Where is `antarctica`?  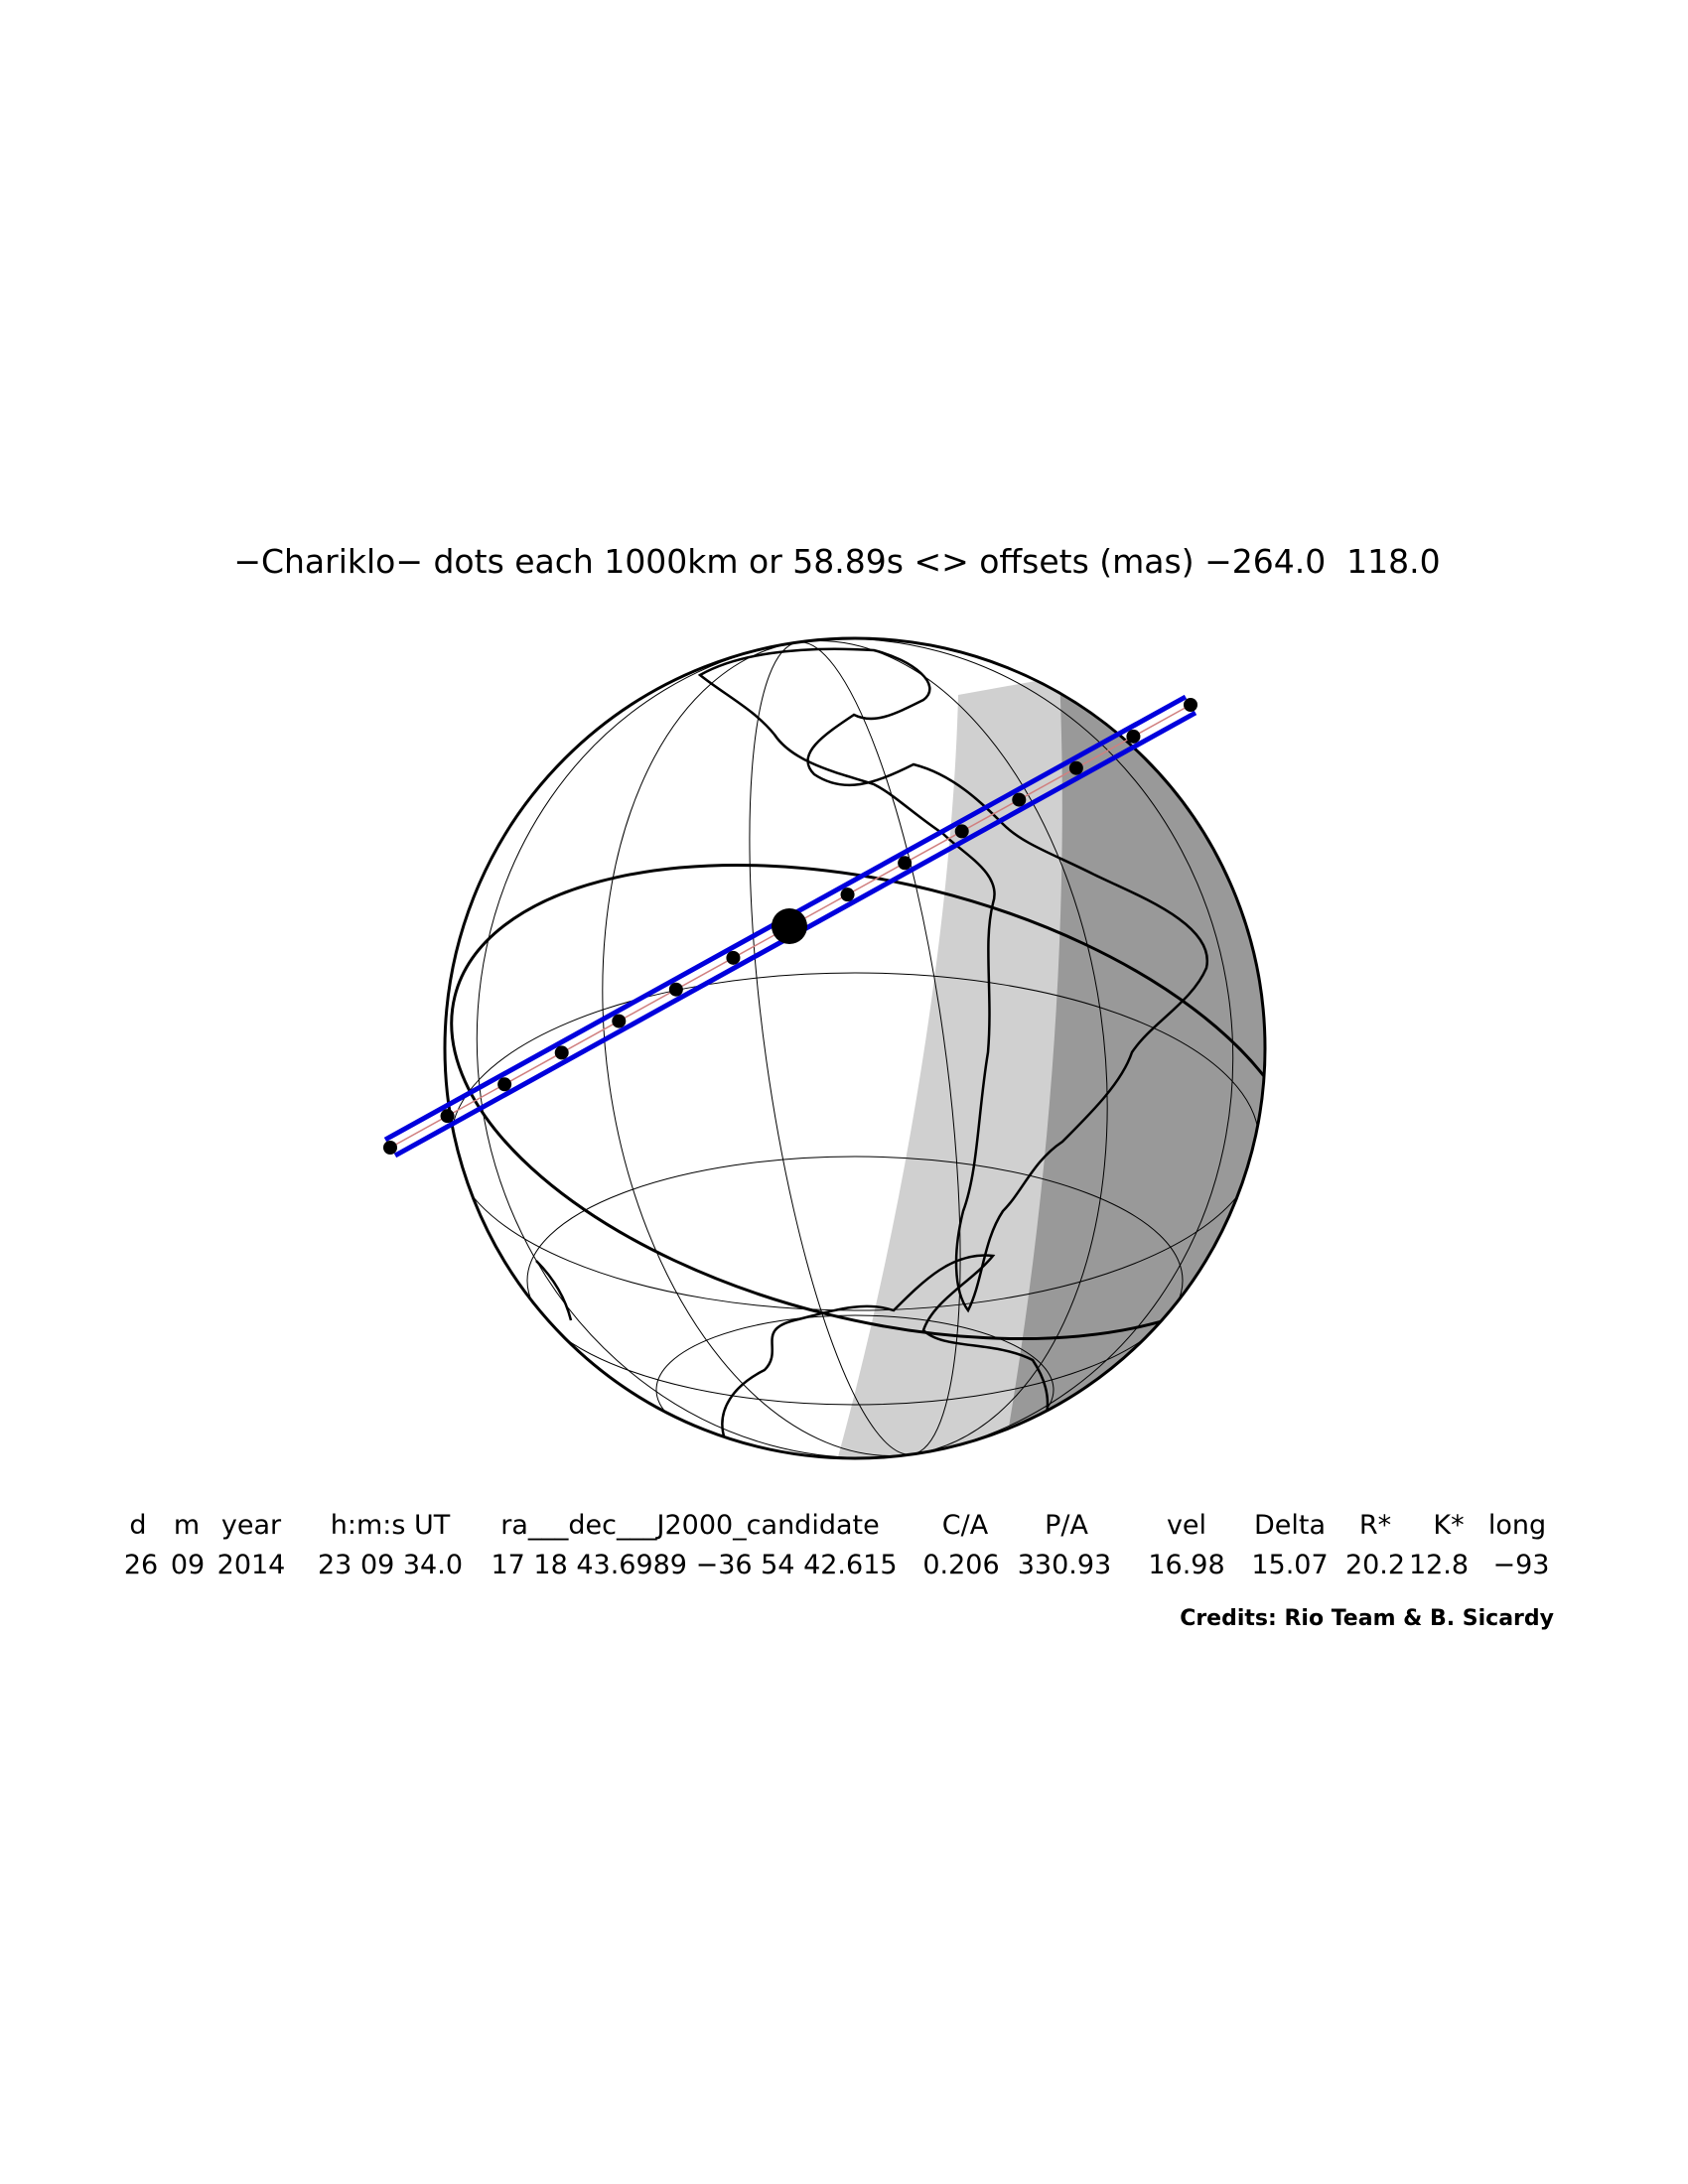 antarctica is located at coordinates (885, 1356).